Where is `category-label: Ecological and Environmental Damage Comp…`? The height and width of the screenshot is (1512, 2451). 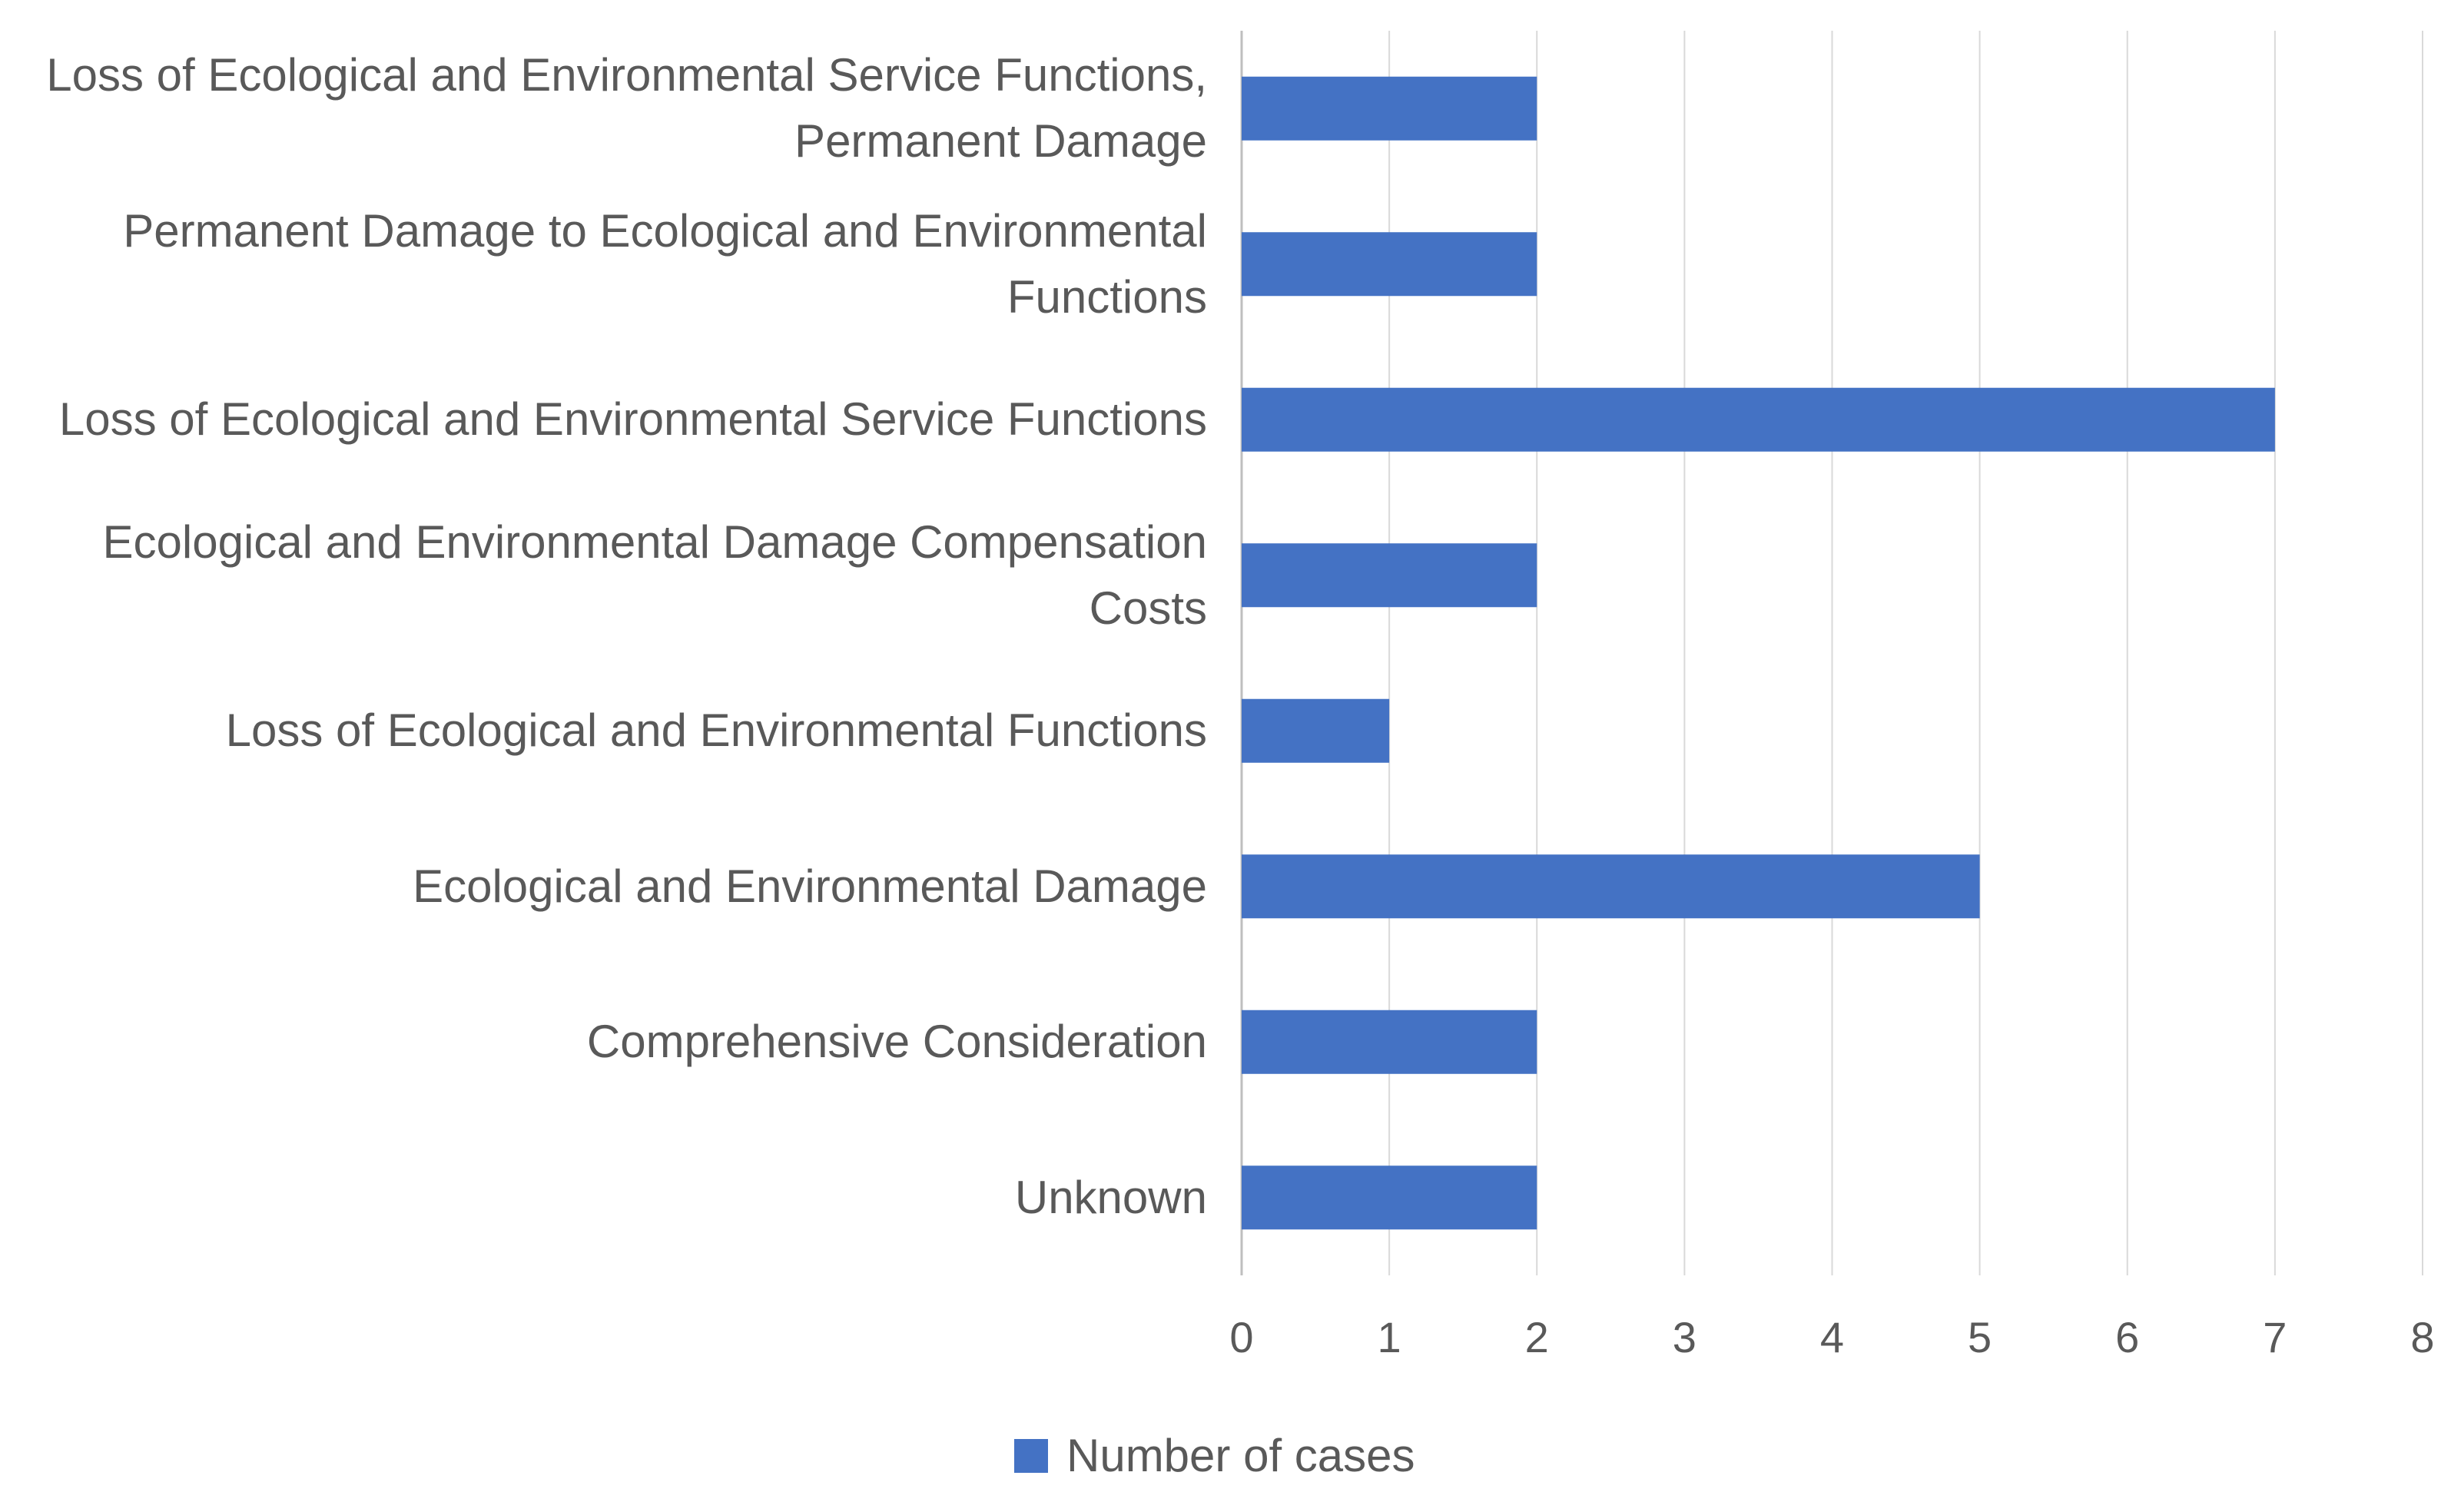
category-label: Ecological and Environmental Damage Comp… is located at coordinates (654, 575).